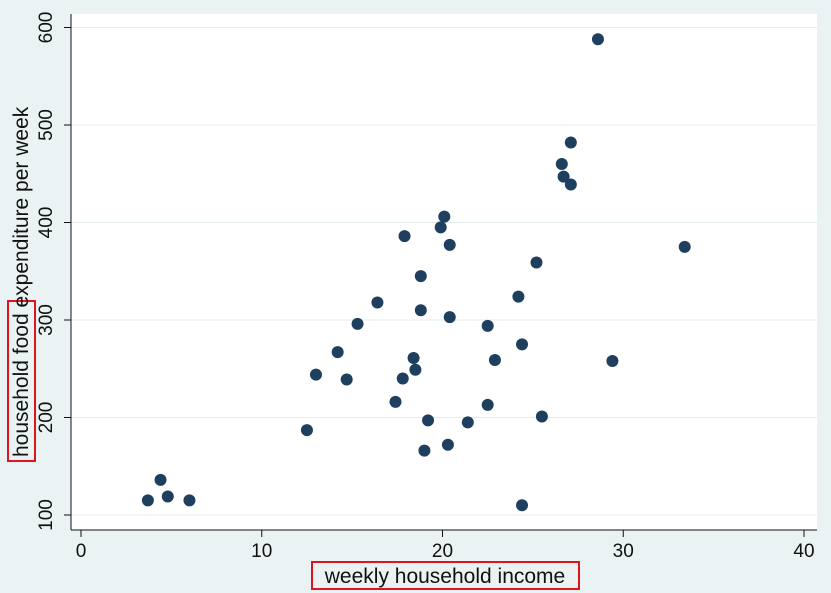 The width and height of the screenshot is (831, 593). What do you see at coordinates (46, 223) in the screenshot?
I see `y-tick-label: 400` at bounding box center [46, 223].